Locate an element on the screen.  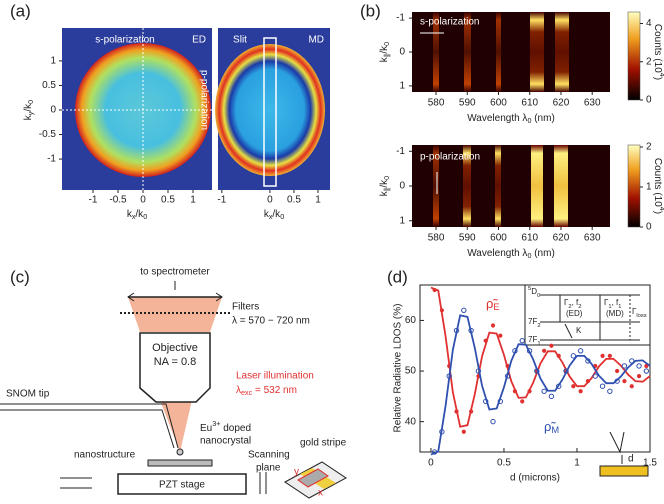
text-part: Eu is located at coordinates (206, 428).